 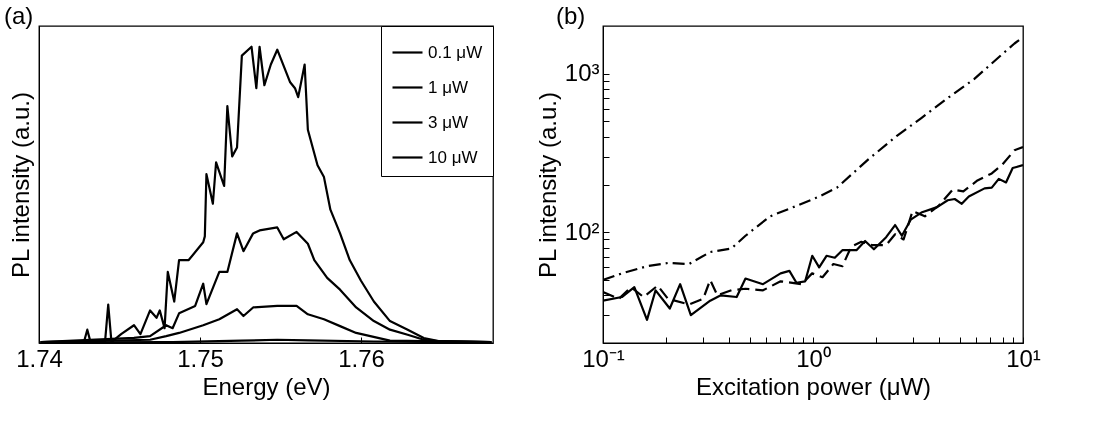 I want to click on x-tick-label: 1.75, so click(x=200, y=358).